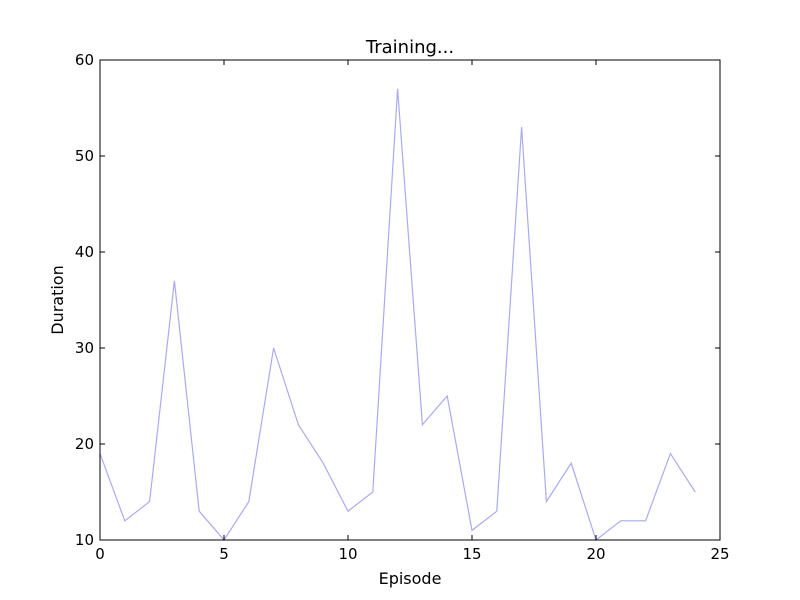 This screenshot has height=600, width=800. What do you see at coordinates (57, 300) in the screenshot?
I see `y-axis-label: Duration` at bounding box center [57, 300].